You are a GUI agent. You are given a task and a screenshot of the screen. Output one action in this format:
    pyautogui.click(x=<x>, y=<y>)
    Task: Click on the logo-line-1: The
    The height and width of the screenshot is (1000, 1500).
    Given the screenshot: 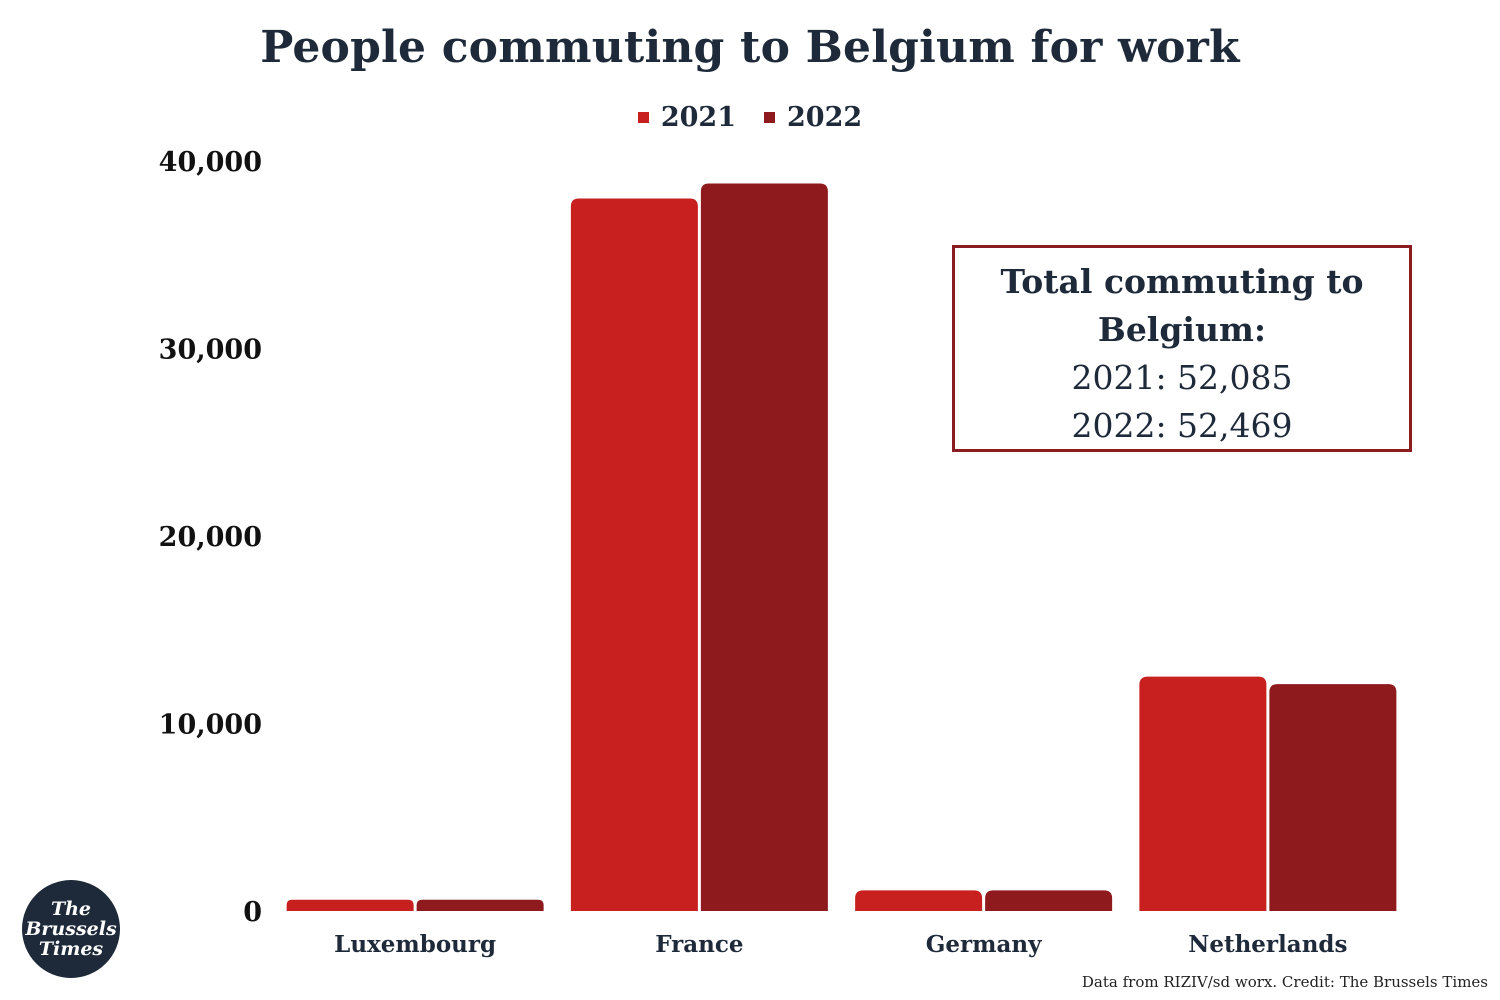 What is the action you would take?
    pyautogui.click(x=71, y=909)
    